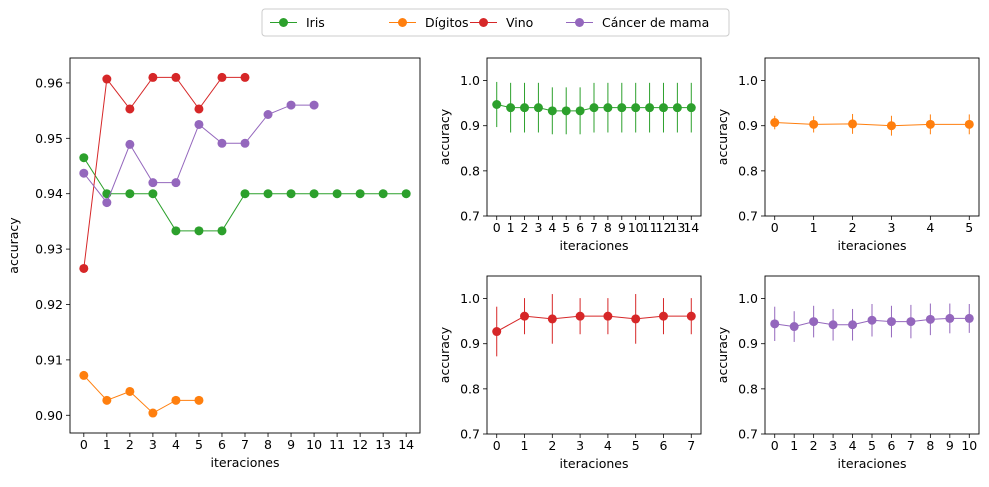  I want to click on legend-marker, so click(483, 22).